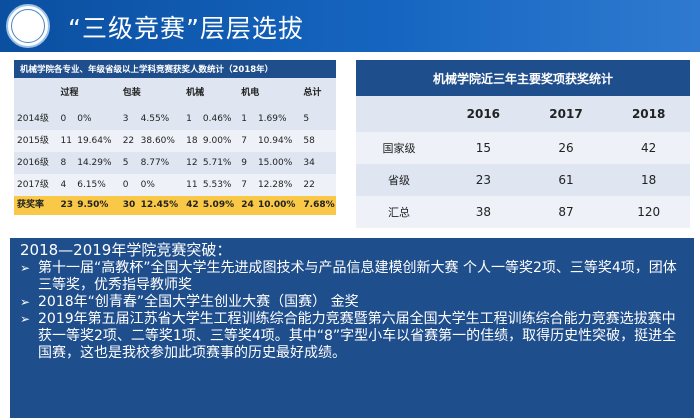 The height and width of the screenshot is (420, 700). I want to click on table-cell: 9.00%, so click(221, 141).